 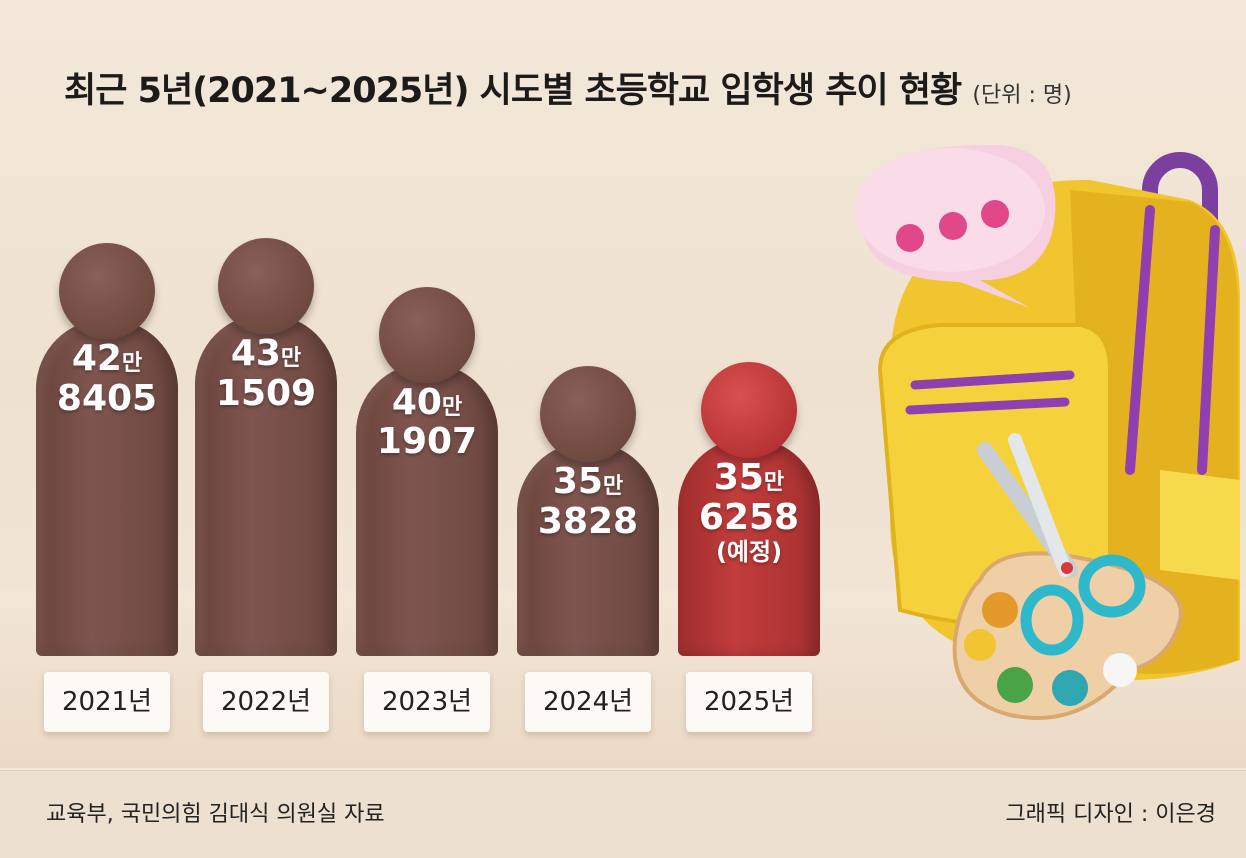 I want to click on value-label: 43만 1509, so click(x=266, y=373).